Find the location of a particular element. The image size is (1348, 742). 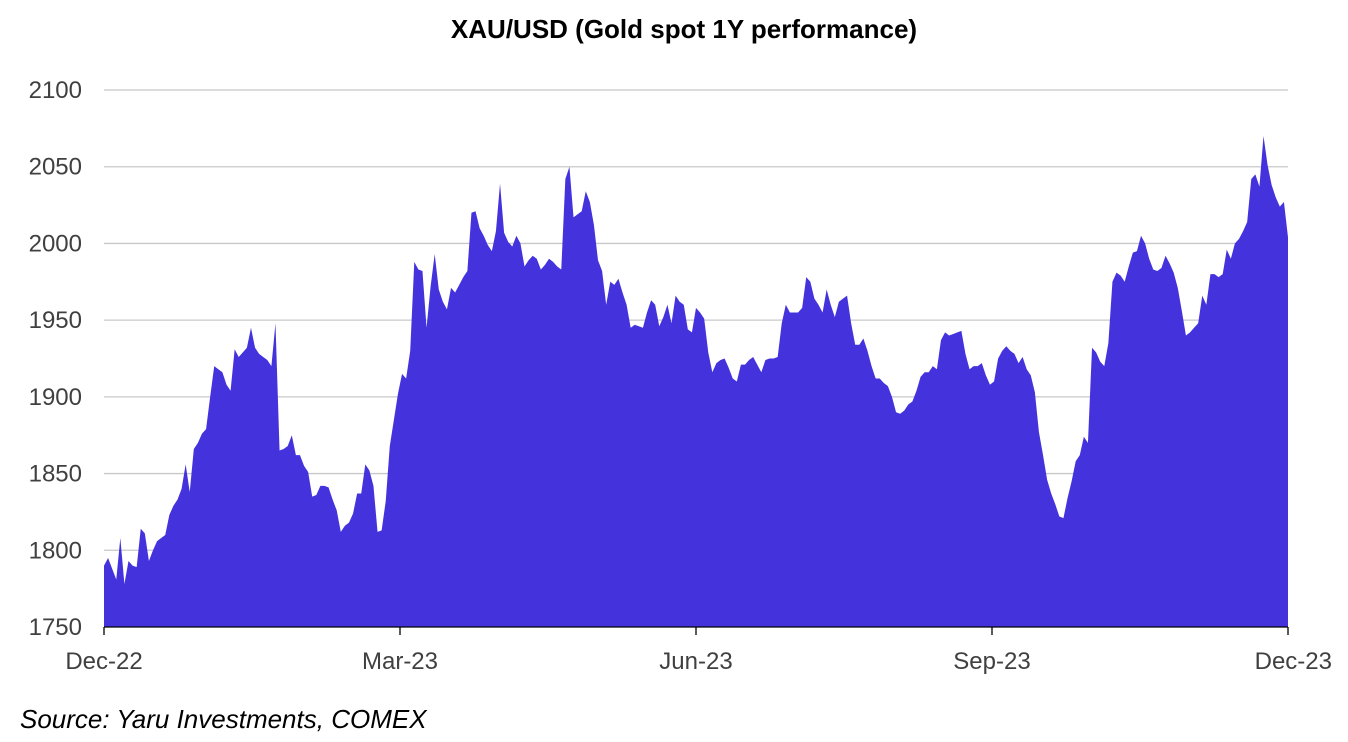

y-tick-label: 2050 is located at coordinates (55, 167).